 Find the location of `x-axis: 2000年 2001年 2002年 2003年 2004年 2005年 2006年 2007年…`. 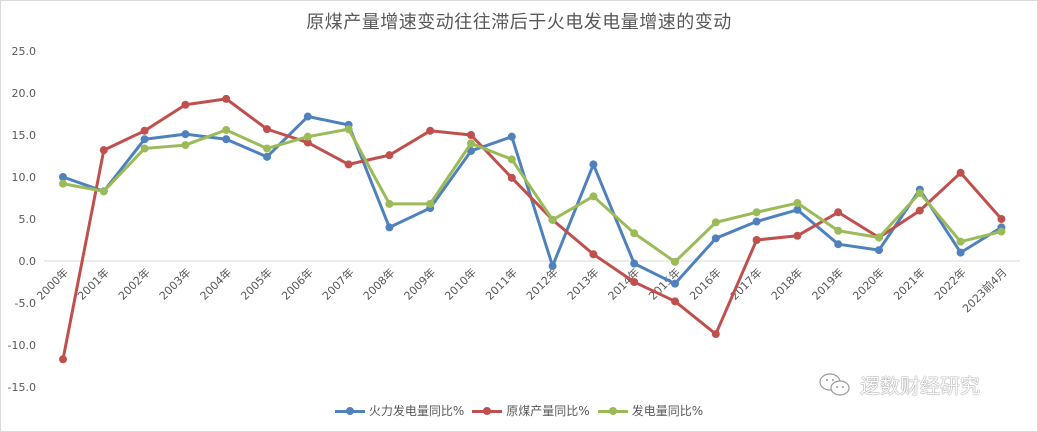

x-axis: 2000年 2001年 2002年 2003年 2004年 2005年 2006年 2007年… is located at coordinates (527, 287).